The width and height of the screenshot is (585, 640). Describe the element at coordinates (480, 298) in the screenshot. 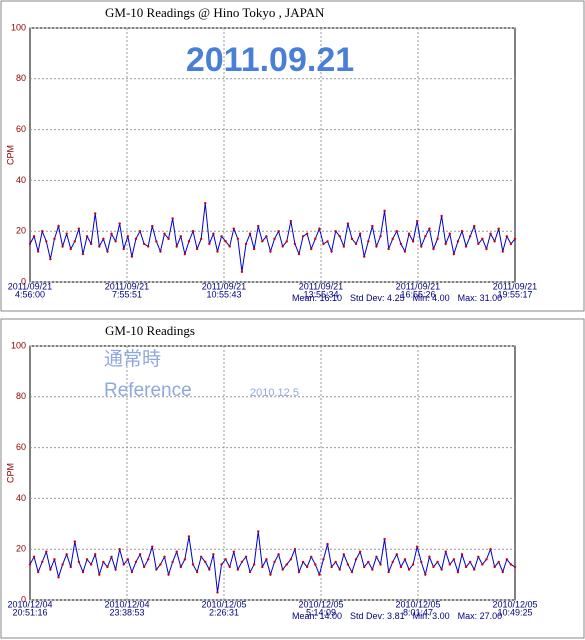

I see `stat-item: Max: 31.00` at that location.